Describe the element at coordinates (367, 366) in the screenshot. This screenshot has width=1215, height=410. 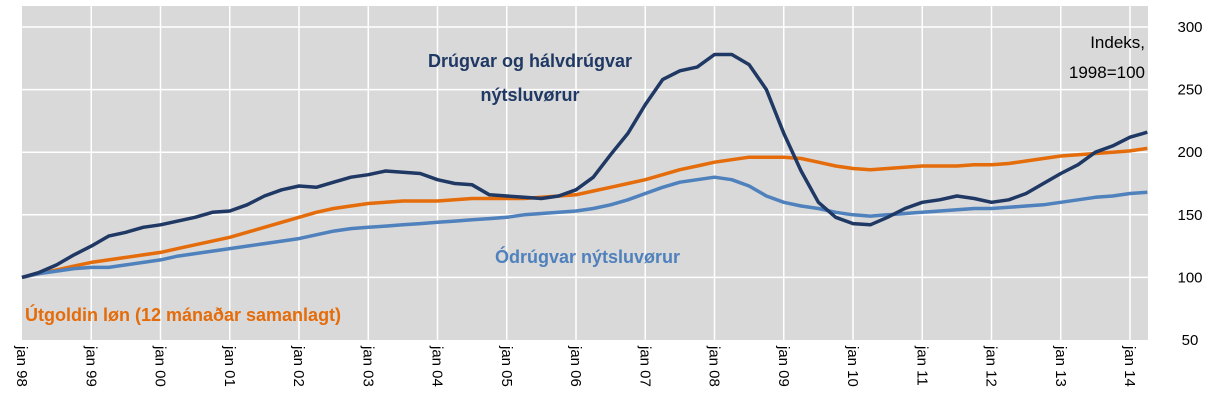
I see `x-tick-label: jan 03` at that location.